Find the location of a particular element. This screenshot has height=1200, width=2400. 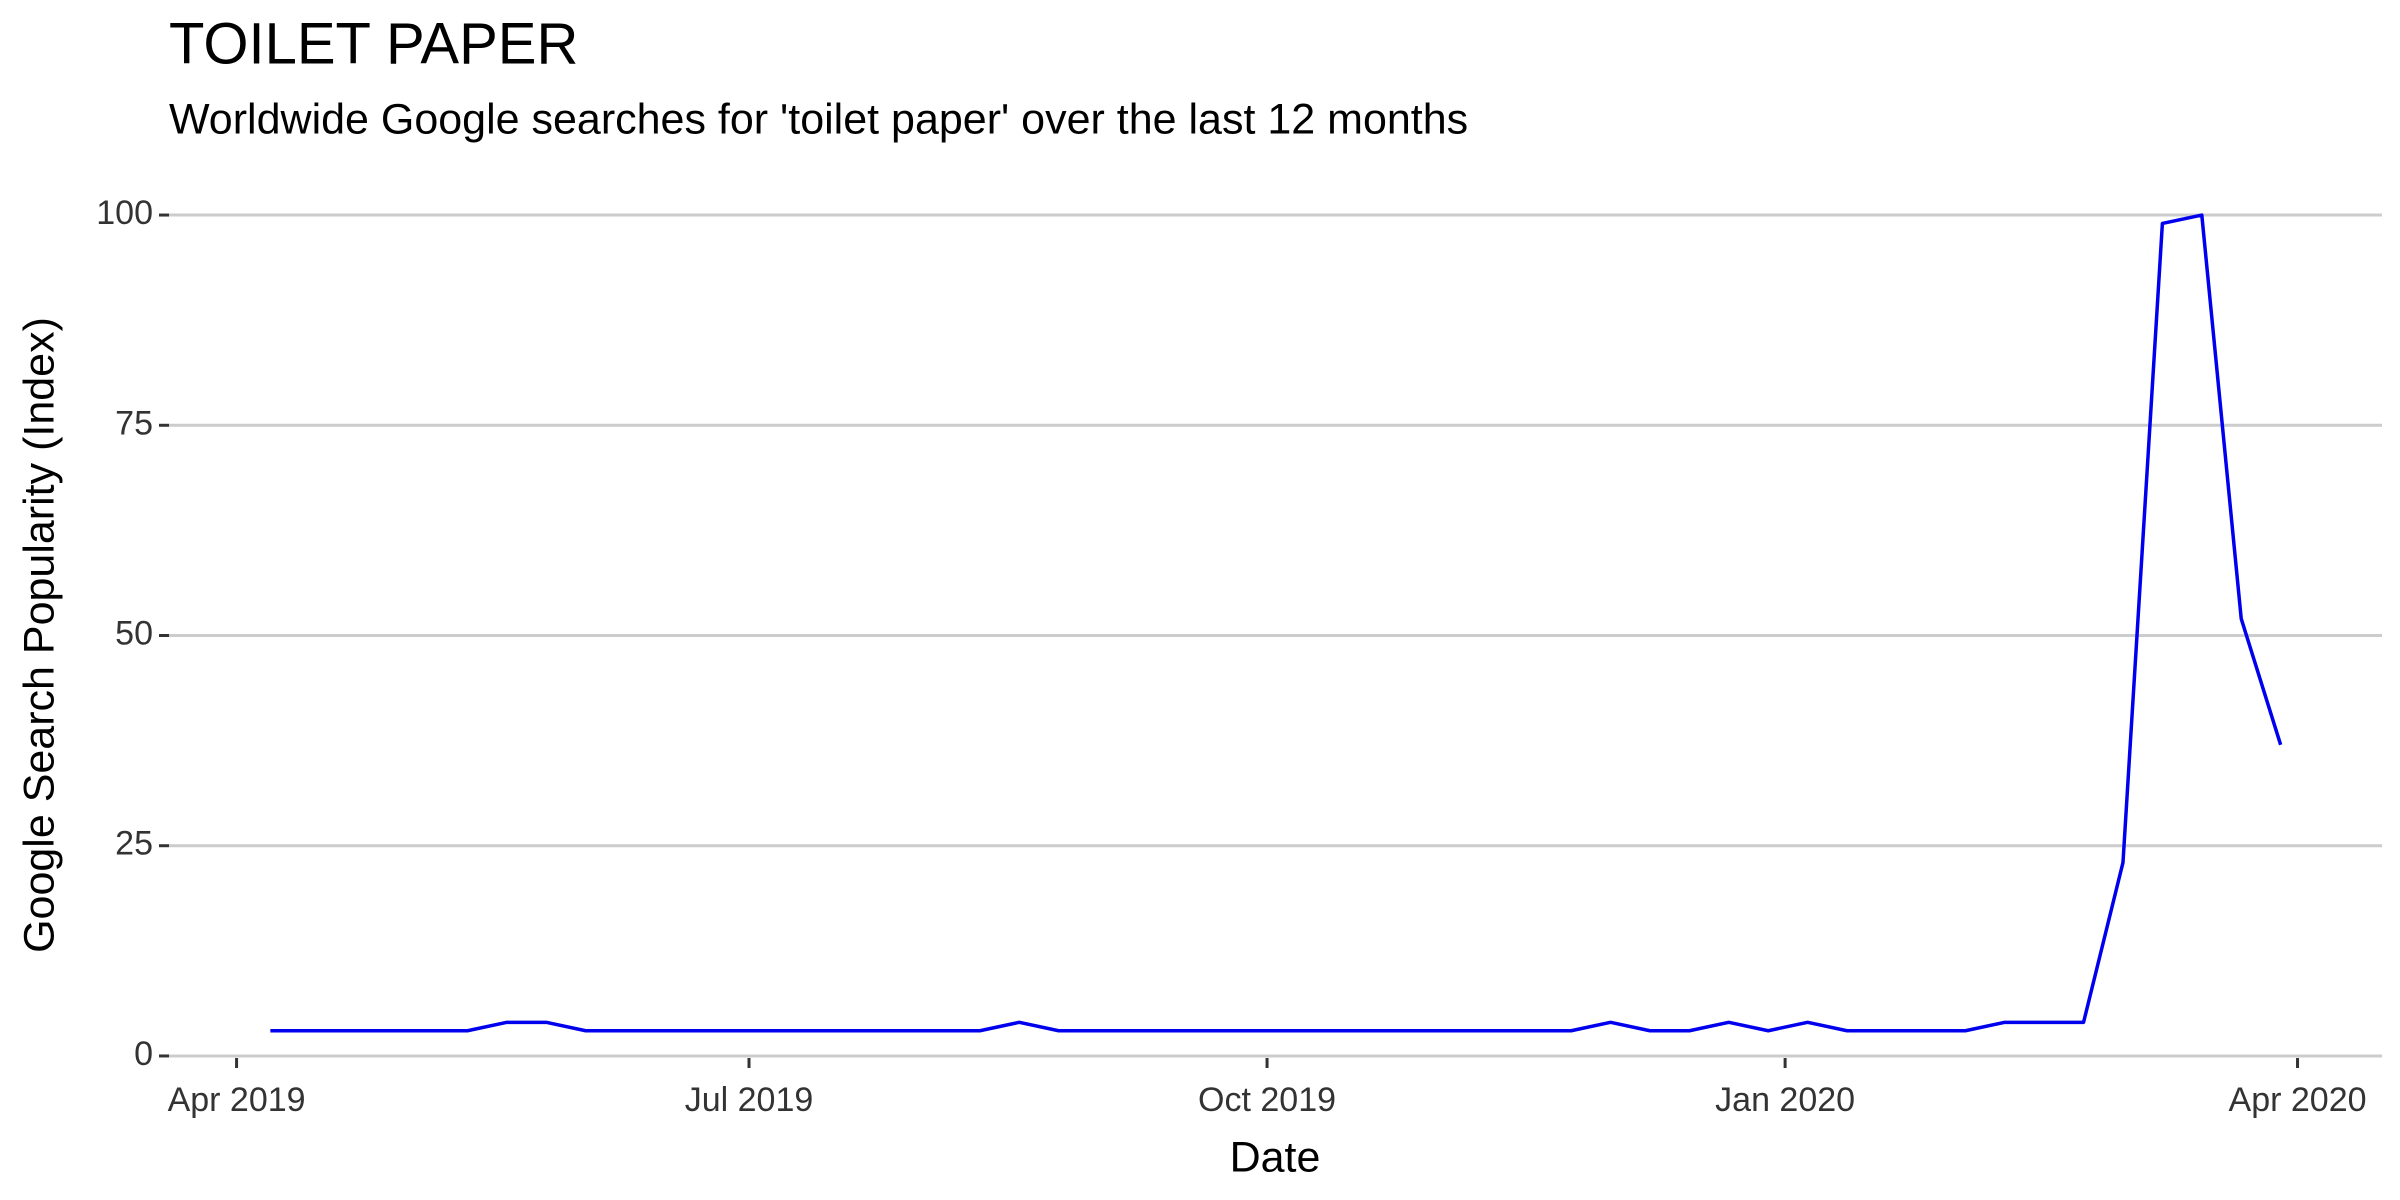

x-tick-label: Jul 2019 is located at coordinates (749, 1100).